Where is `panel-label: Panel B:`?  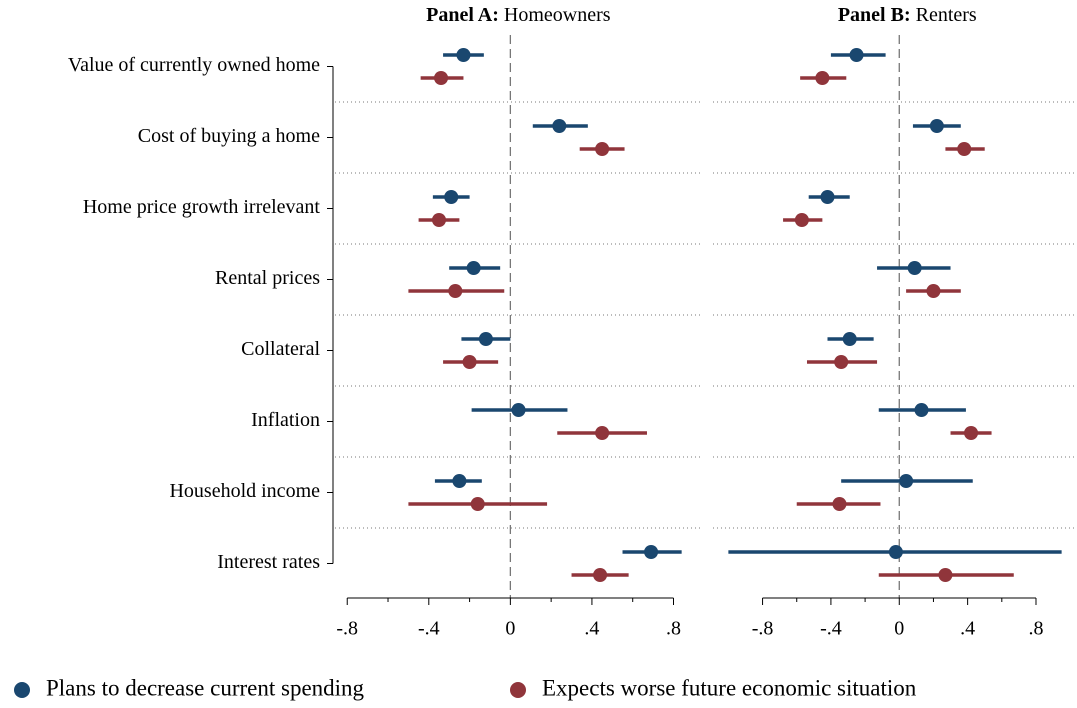 panel-label: Panel B: is located at coordinates (874, 15).